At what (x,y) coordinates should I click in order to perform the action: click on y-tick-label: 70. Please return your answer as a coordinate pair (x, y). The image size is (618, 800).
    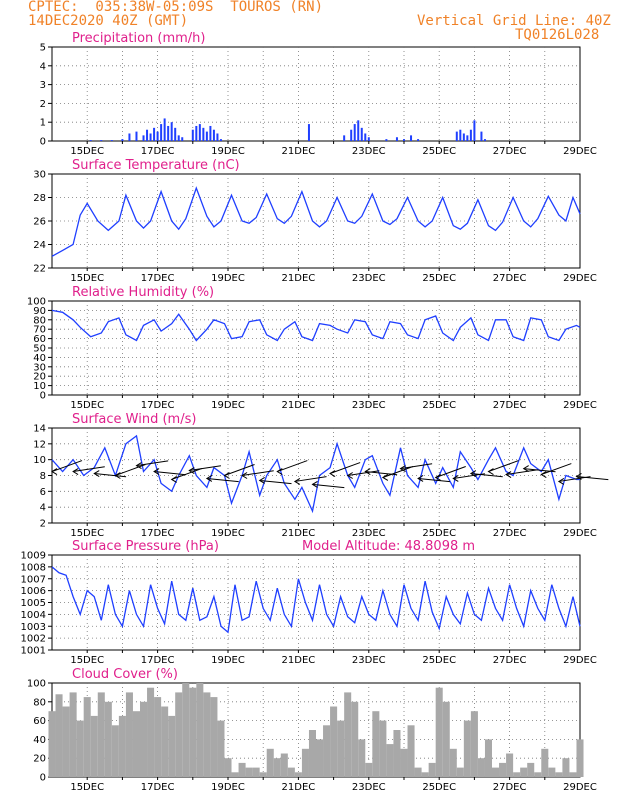
    Looking at the image, I should click on (39, 330).